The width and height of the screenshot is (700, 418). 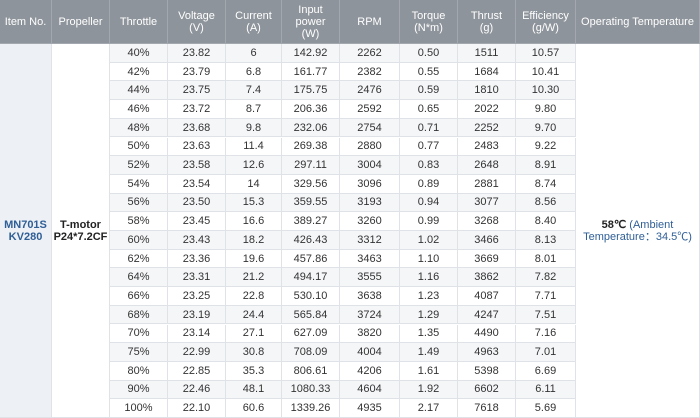 I want to click on cell-text: 0.55, so click(x=428, y=71).